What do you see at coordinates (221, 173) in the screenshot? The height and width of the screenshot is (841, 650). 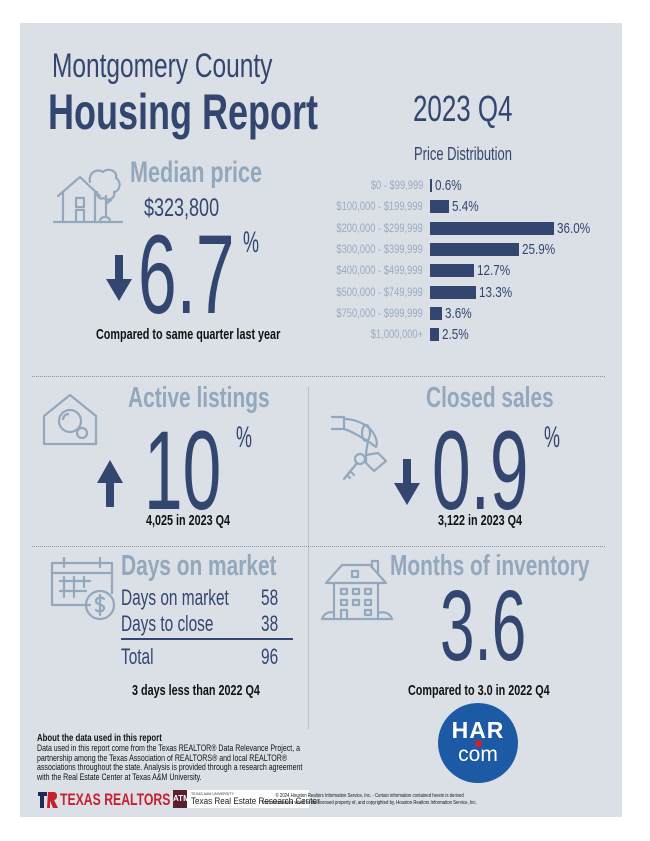 I see `median-price-title: Median price` at bounding box center [221, 173].